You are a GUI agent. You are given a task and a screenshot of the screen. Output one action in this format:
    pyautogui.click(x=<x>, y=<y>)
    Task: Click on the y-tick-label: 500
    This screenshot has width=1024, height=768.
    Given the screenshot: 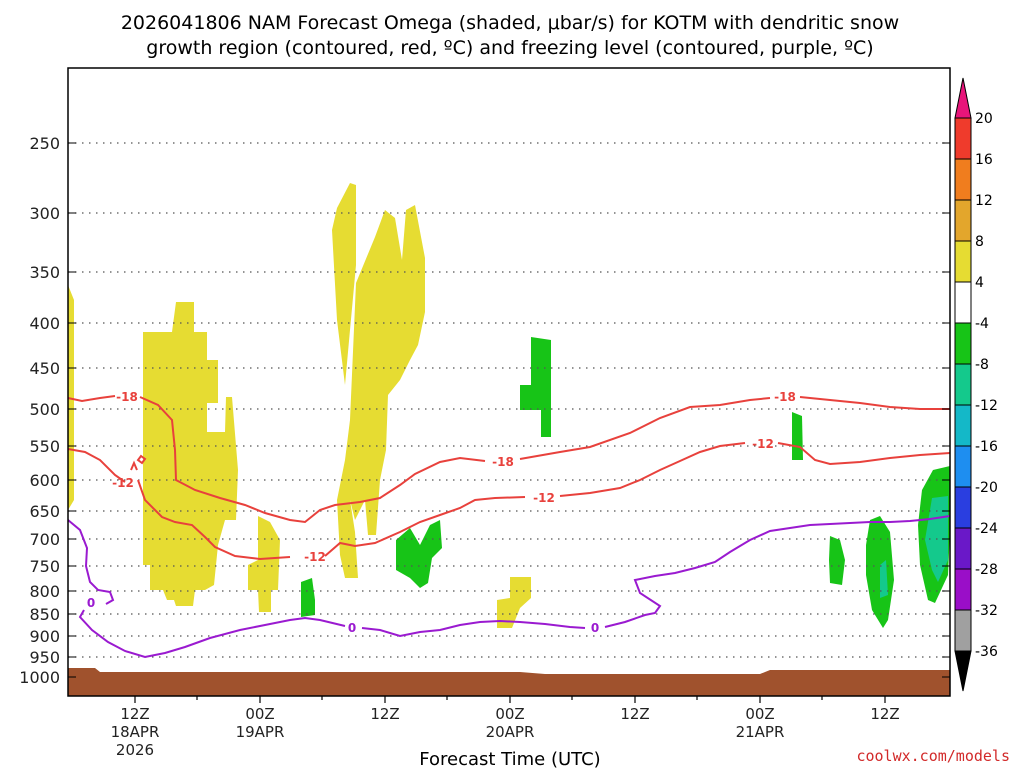 What is the action you would take?
    pyautogui.click(x=44, y=409)
    